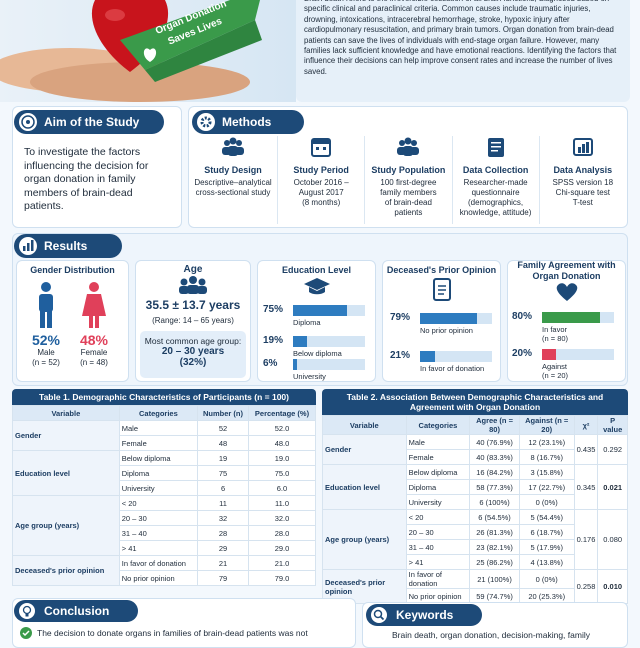 The height and width of the screenshot is (648, 640). Describe the element at coordinates (452, 368) in the screenshot. I see `bar-label: In favor of donation` at that location.